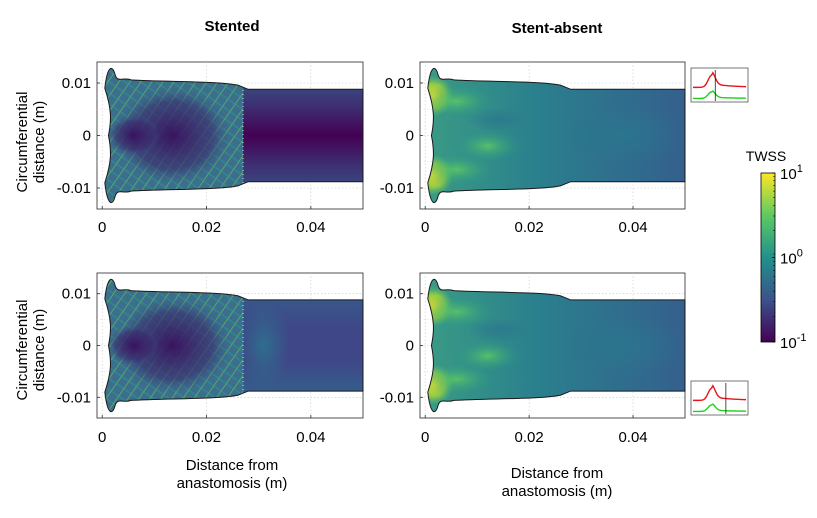 This screenshot has width=817, height=518. I want to click on panel-stented-row2: 0 0.02 0.04 0.01 0 -0.01, so click(210, 359).